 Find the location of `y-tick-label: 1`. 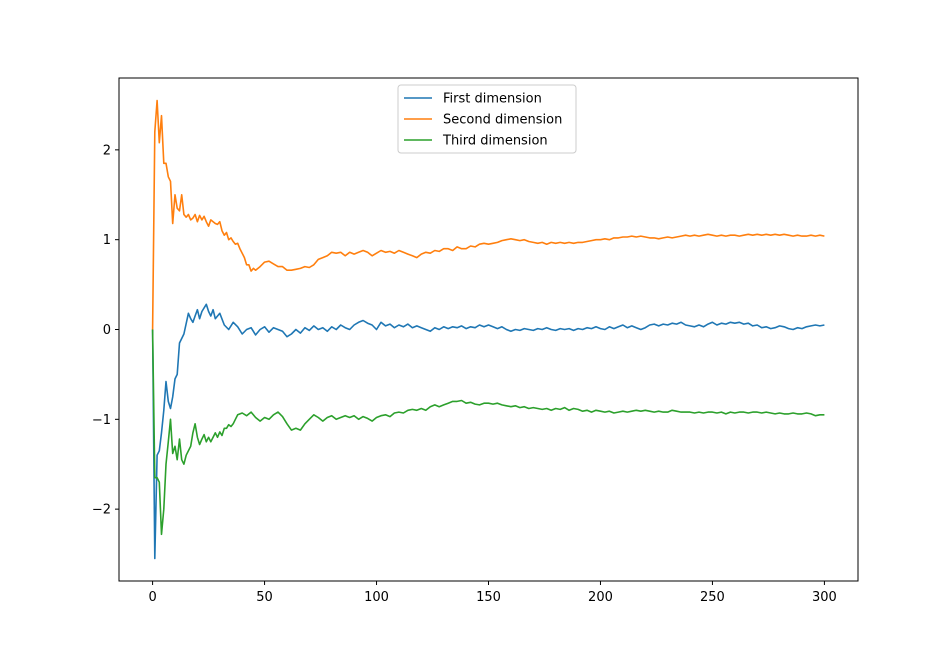

y-tick-label: 1 is located at coordinates (107, 240).